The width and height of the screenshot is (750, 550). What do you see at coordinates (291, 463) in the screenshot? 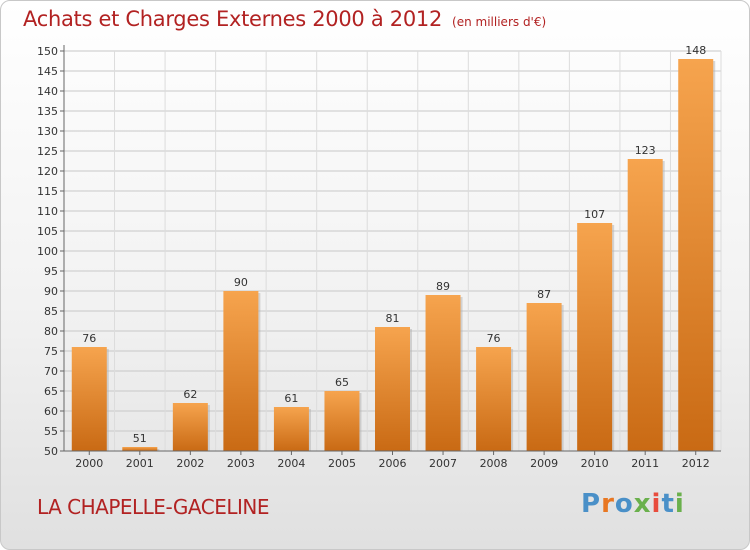
I see `x-tick-label: 2004` at bounding box center [291, 463].